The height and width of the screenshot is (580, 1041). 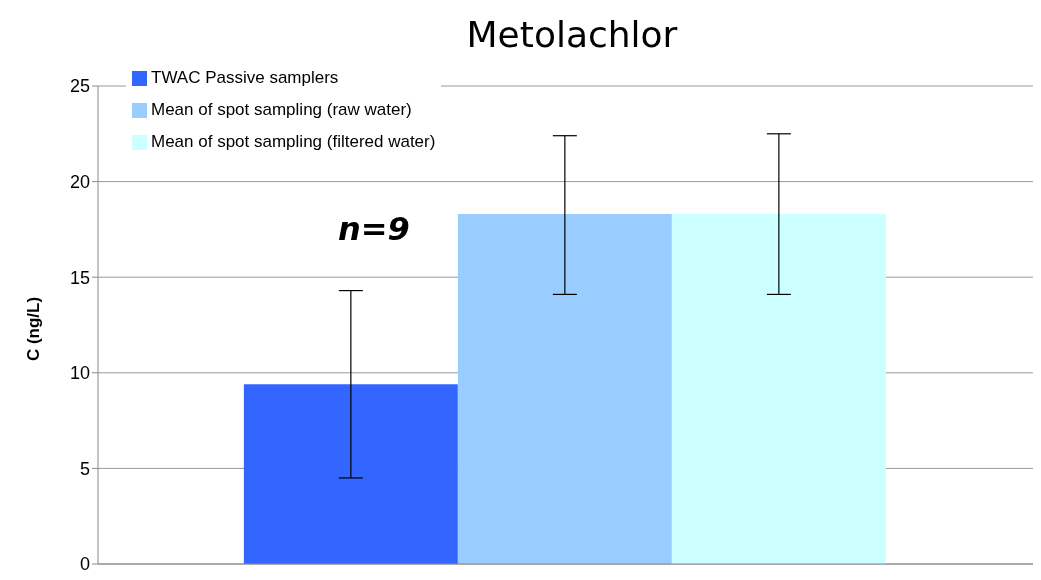 I want to click on legend-label: TWAC Passive samplers, so click(x=245, y=78).